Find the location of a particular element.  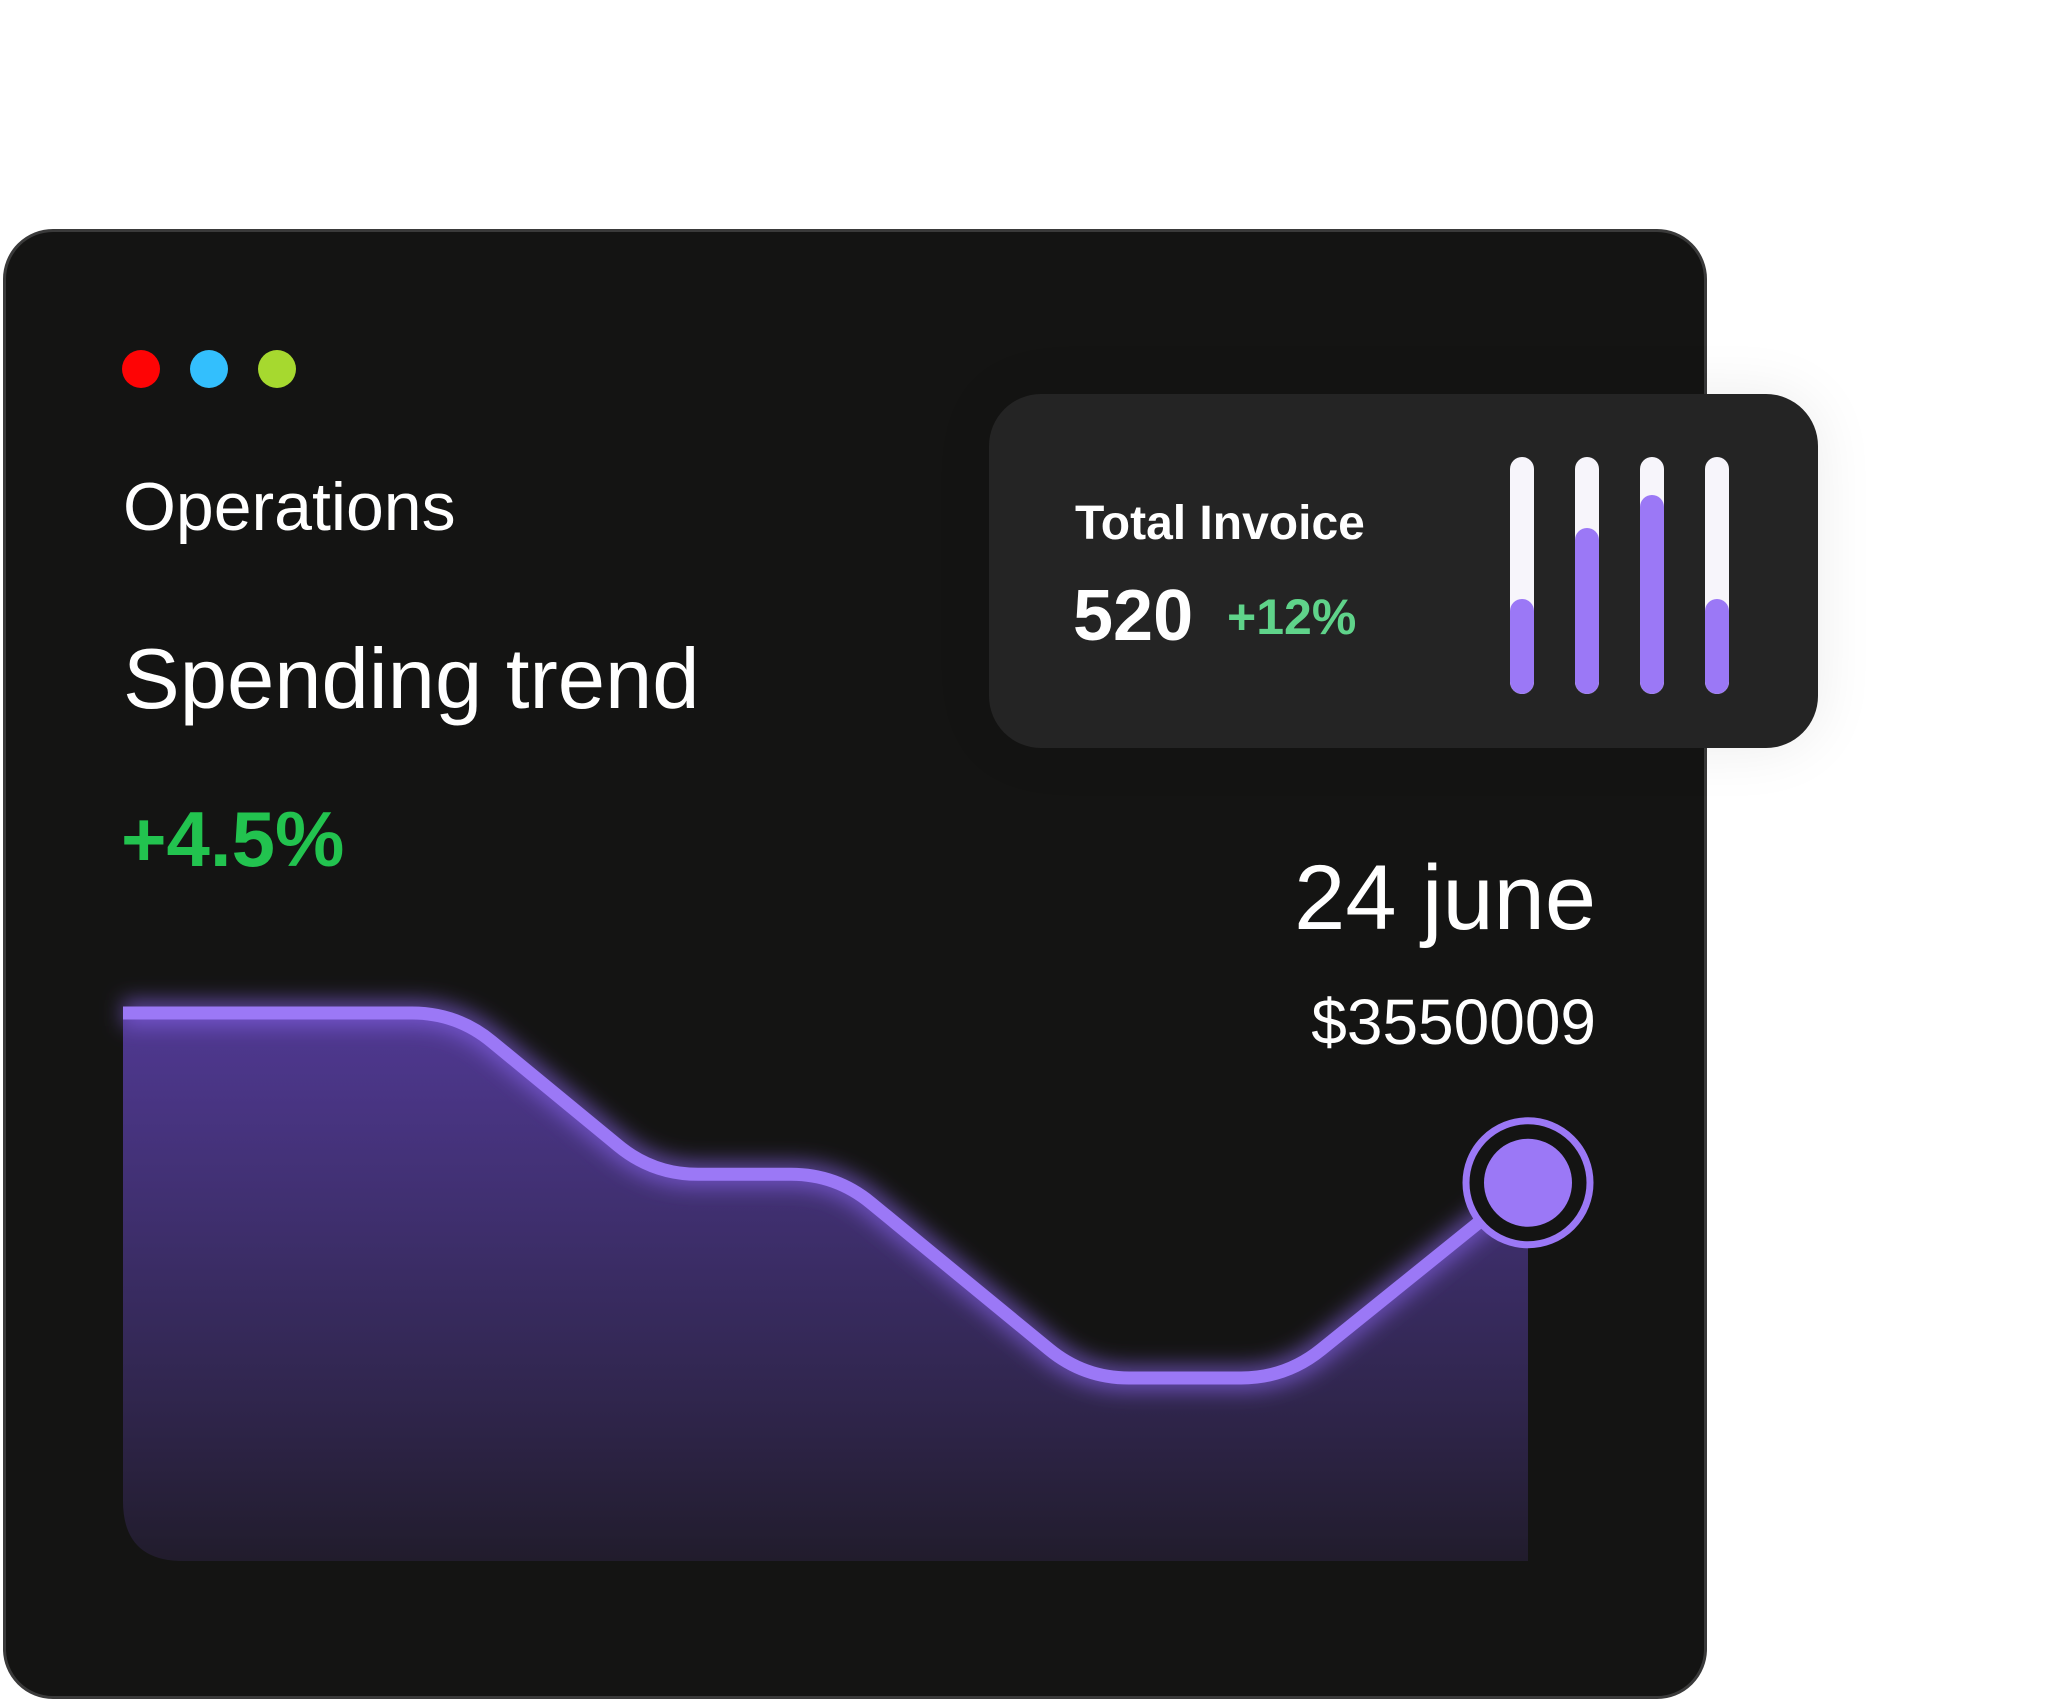

total-invoice-card is located at coordinates (1403, 571).